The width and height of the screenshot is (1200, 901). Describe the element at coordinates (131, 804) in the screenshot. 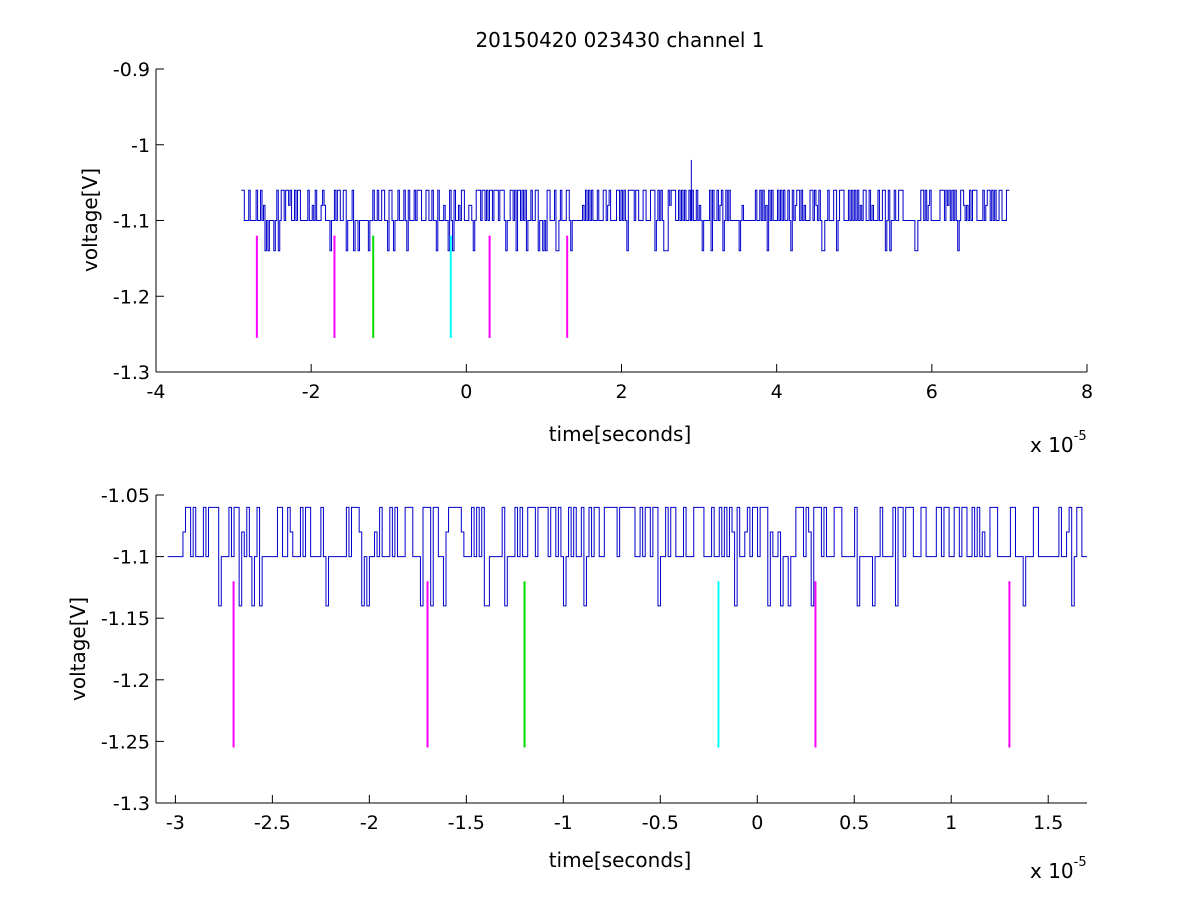

I see `bottom-y-tick-label: -1.3` at that location.